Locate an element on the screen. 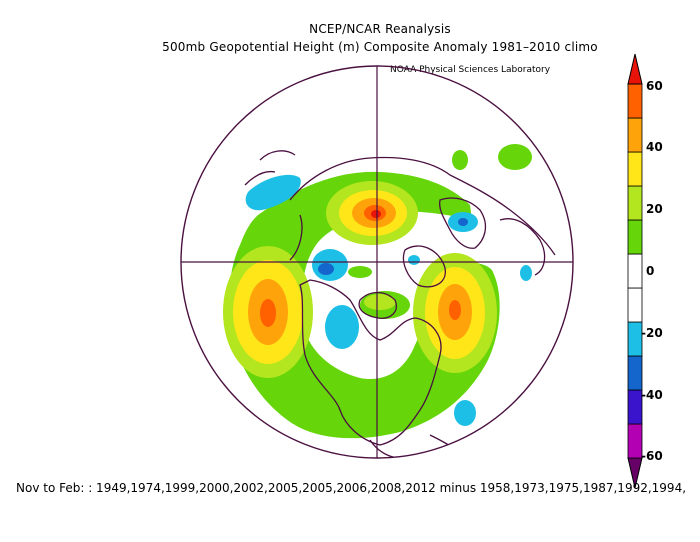  coastline-asia-east is located at coordinates (270, 168).